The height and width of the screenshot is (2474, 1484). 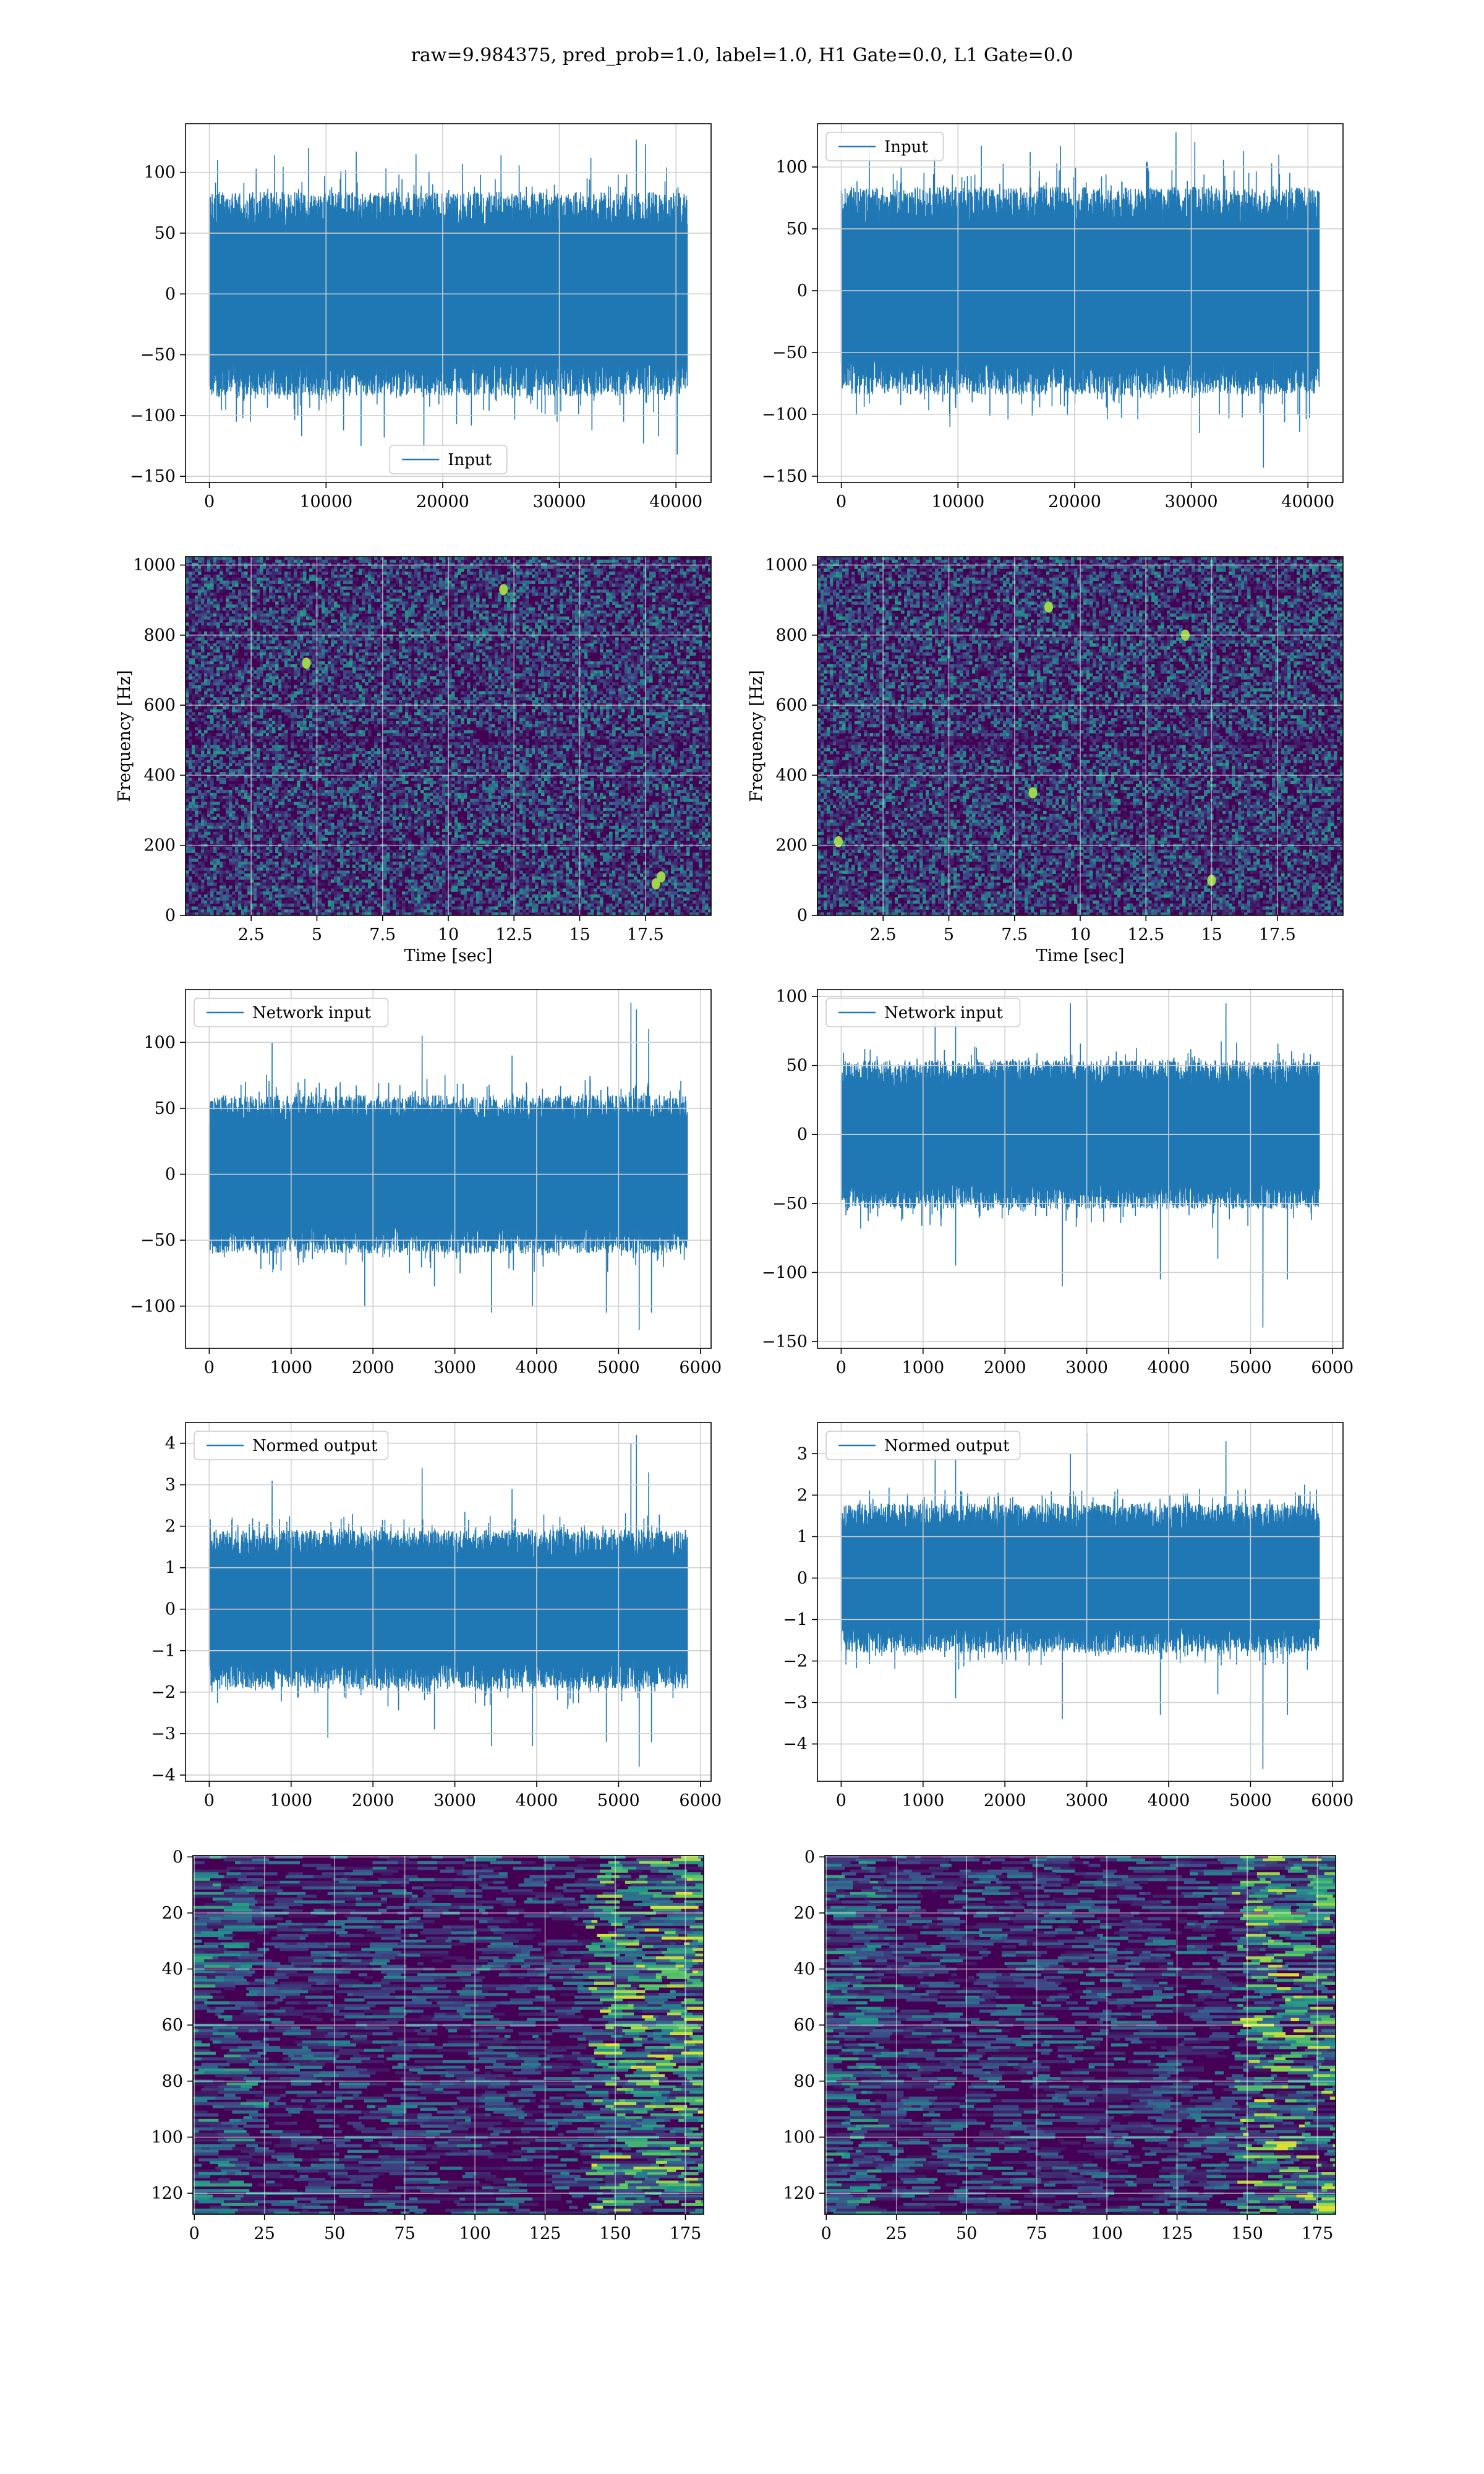 I want to click on y-tick-label: 3, so click(x=802, y=1453).